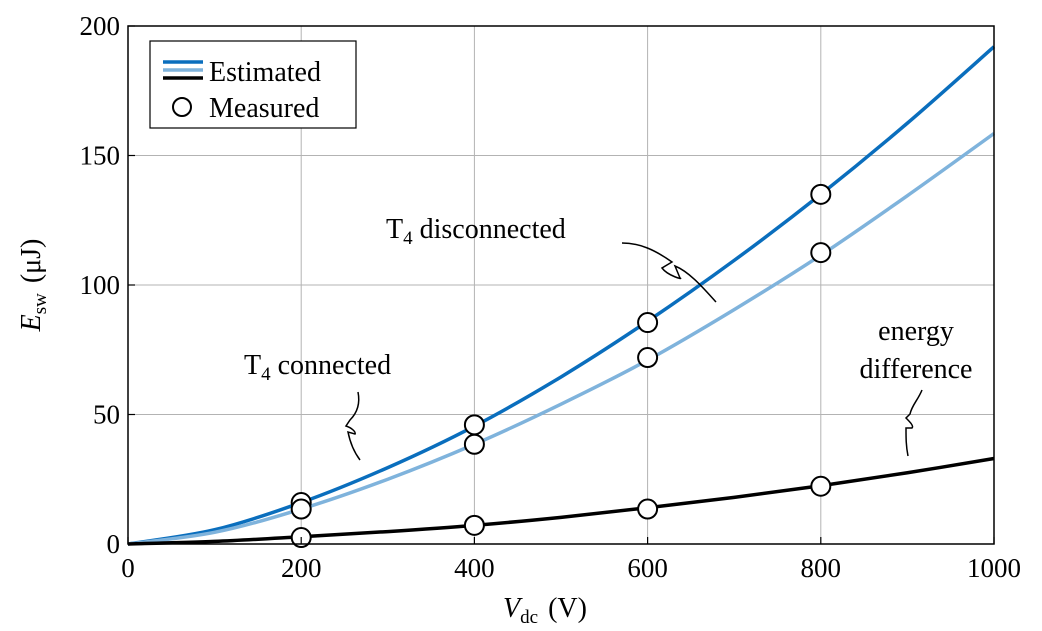 The width and height of the screenshot is (1042, 631). Describe the element at coordinates (100, 156) in the screenshot. I see `y-tick-label: 150` at that location.